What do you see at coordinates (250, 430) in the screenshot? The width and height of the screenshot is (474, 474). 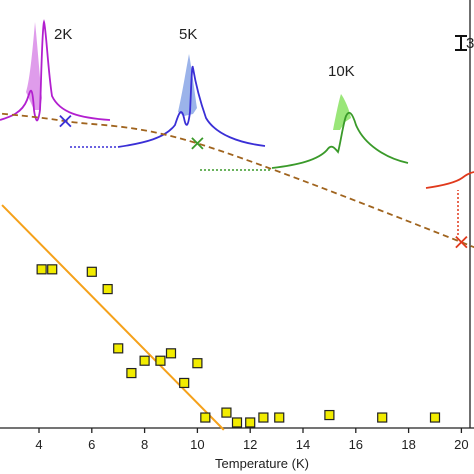 I see `x-ticks` at bounding box center [250, 430].